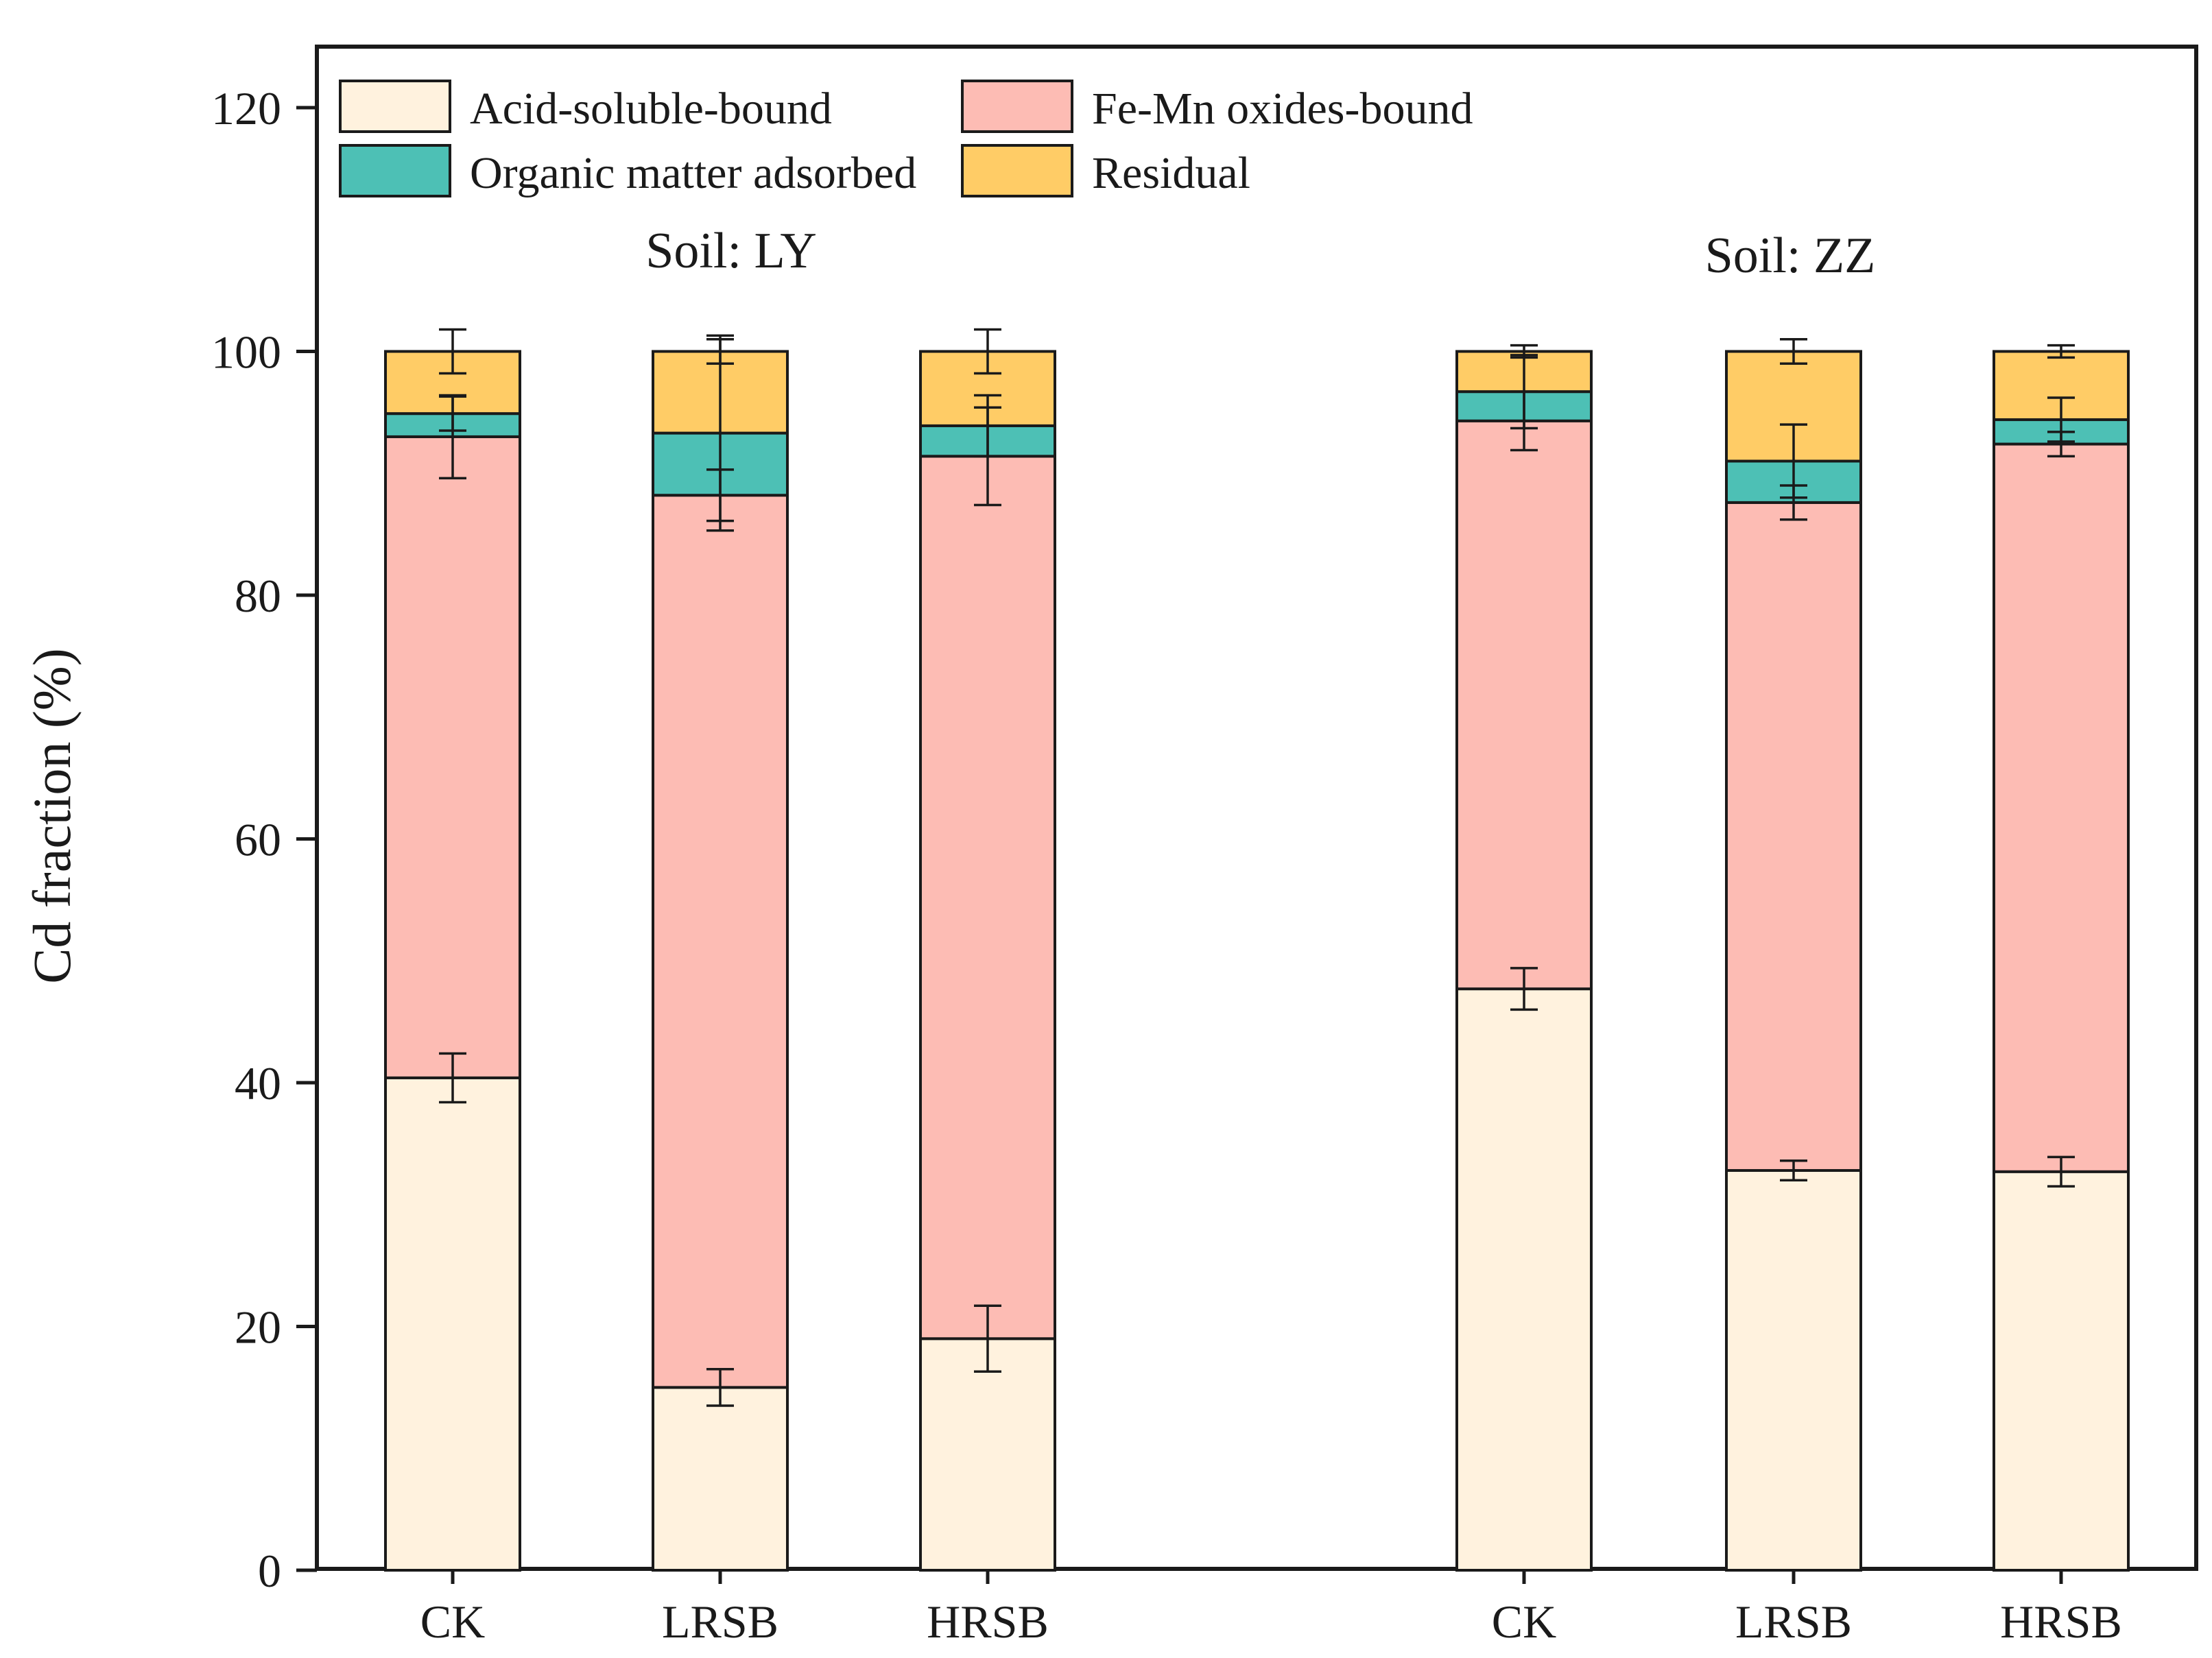  I want to click on y-tick-label: 100, so click(246, 352).